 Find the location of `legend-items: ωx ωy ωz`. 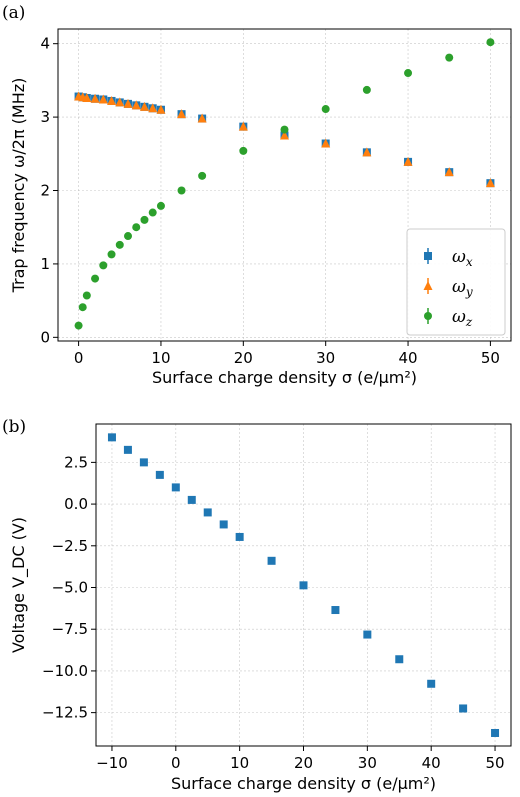

legend-items: ωx ωy ωz is located at coordinates (448, 288).